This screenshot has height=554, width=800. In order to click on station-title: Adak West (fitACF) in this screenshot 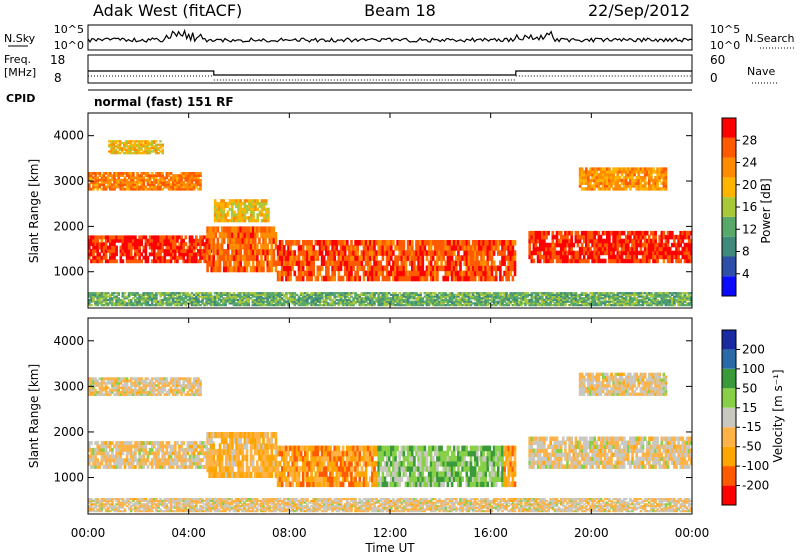, I will do `click(167, 10)`.